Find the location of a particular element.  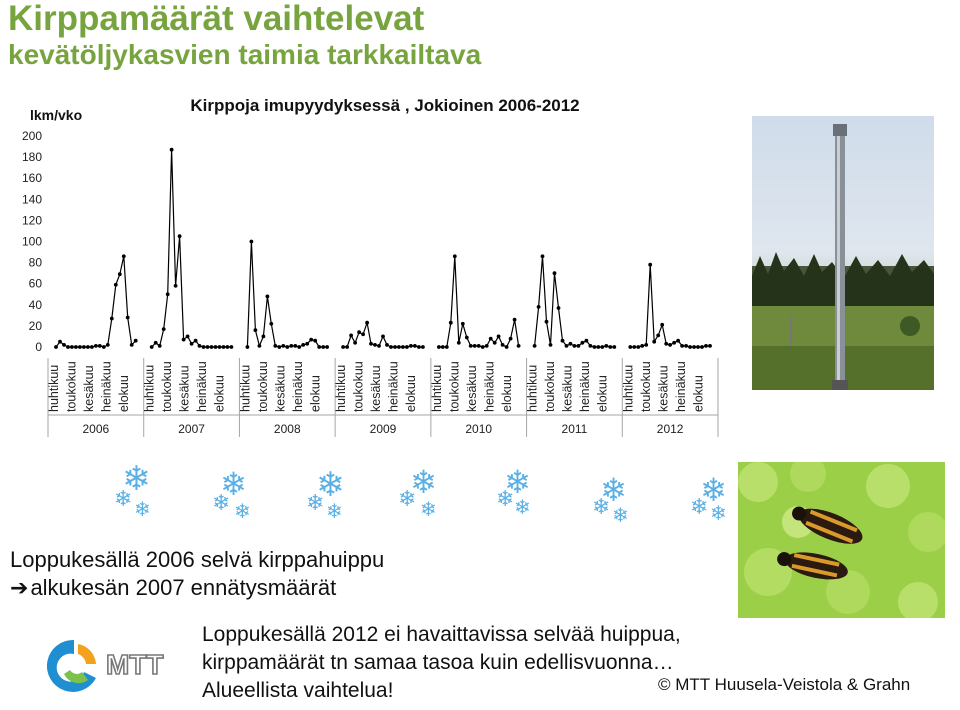

series-line-2010 is located at coordinates (479, 302).